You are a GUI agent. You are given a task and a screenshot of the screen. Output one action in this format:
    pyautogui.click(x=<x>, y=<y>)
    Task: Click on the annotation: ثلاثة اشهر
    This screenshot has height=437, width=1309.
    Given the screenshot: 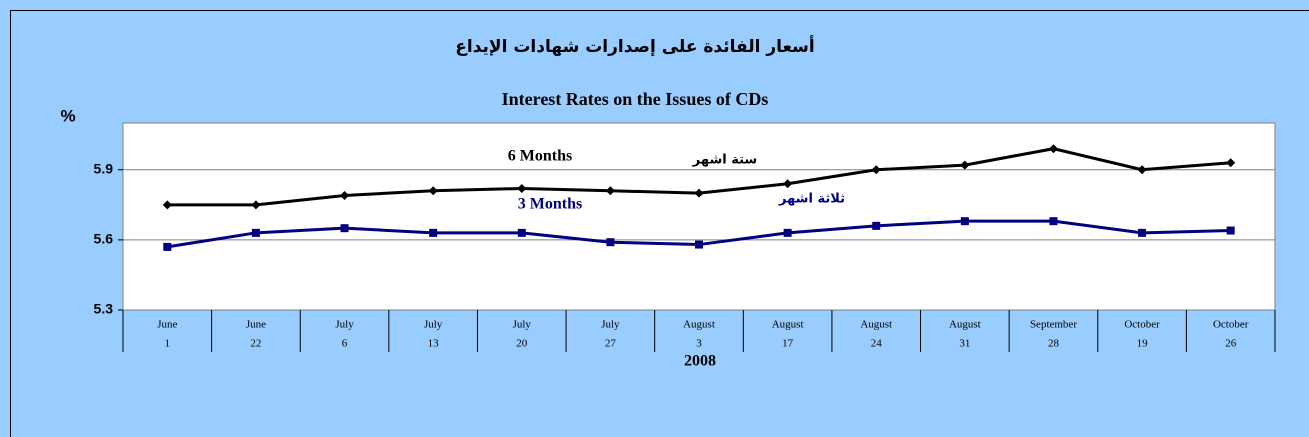 What is the action you would take?
    pyautogui.click(x=811, y=199)
    